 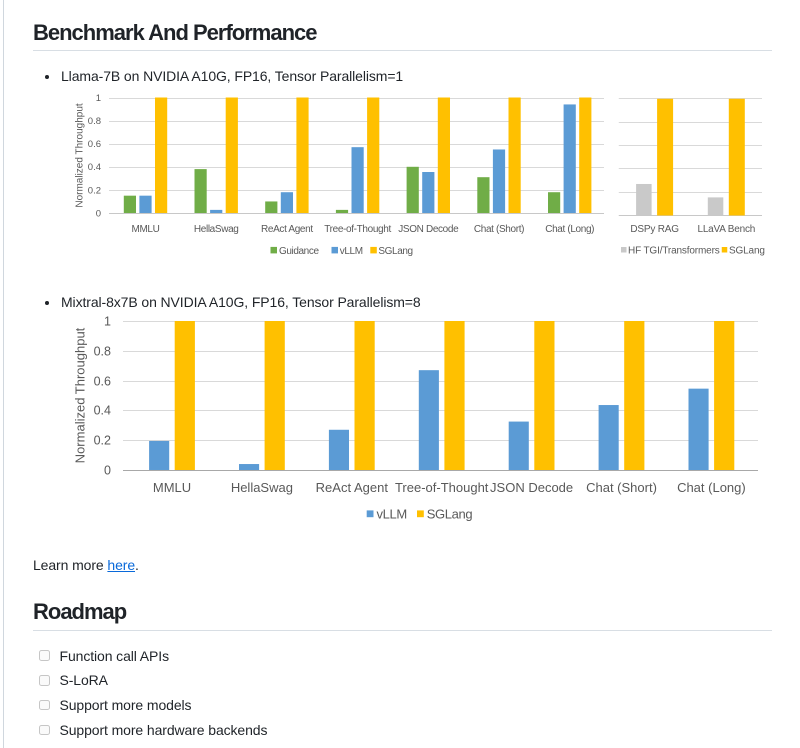 I want to click on svg-text: LLaVA Bench, so click(x=726, y=229).